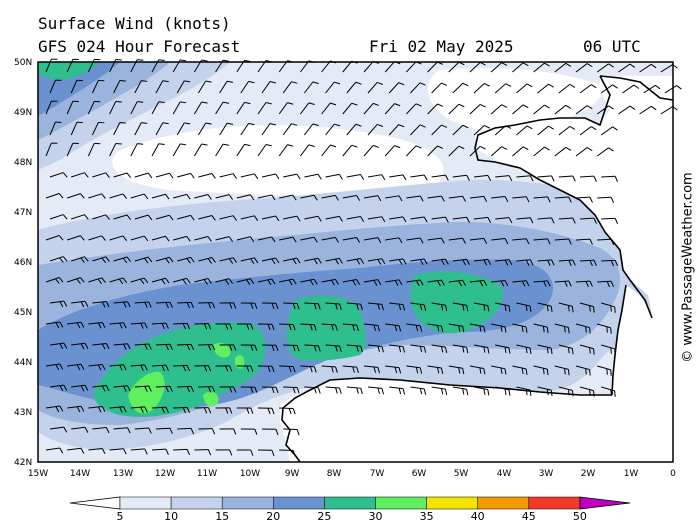 The image size is (700, 525). I want to click on latitude-axis: 50N 49N 48N 47N 46N 45N 44N 43N 42N, so click(23, 263).